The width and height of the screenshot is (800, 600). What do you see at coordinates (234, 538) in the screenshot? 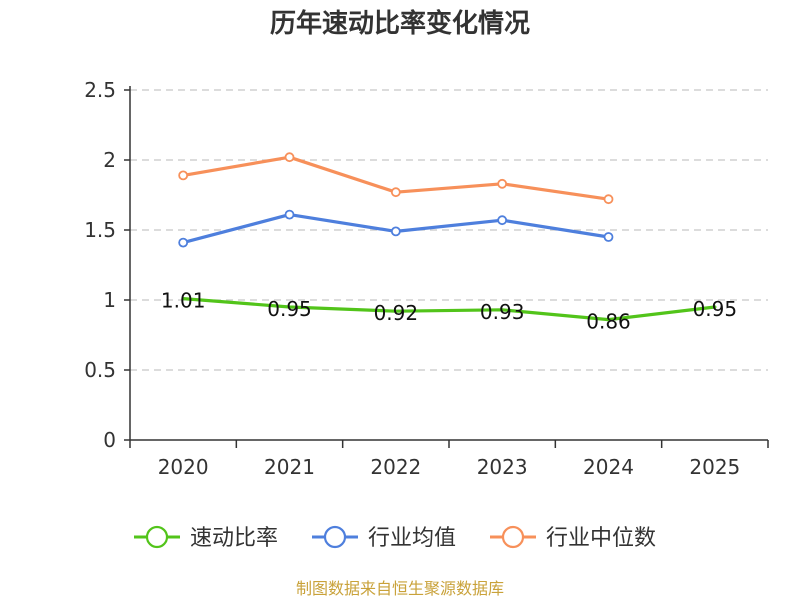
I see `legend-label: 速动比率` at bounding box center [234, 538].